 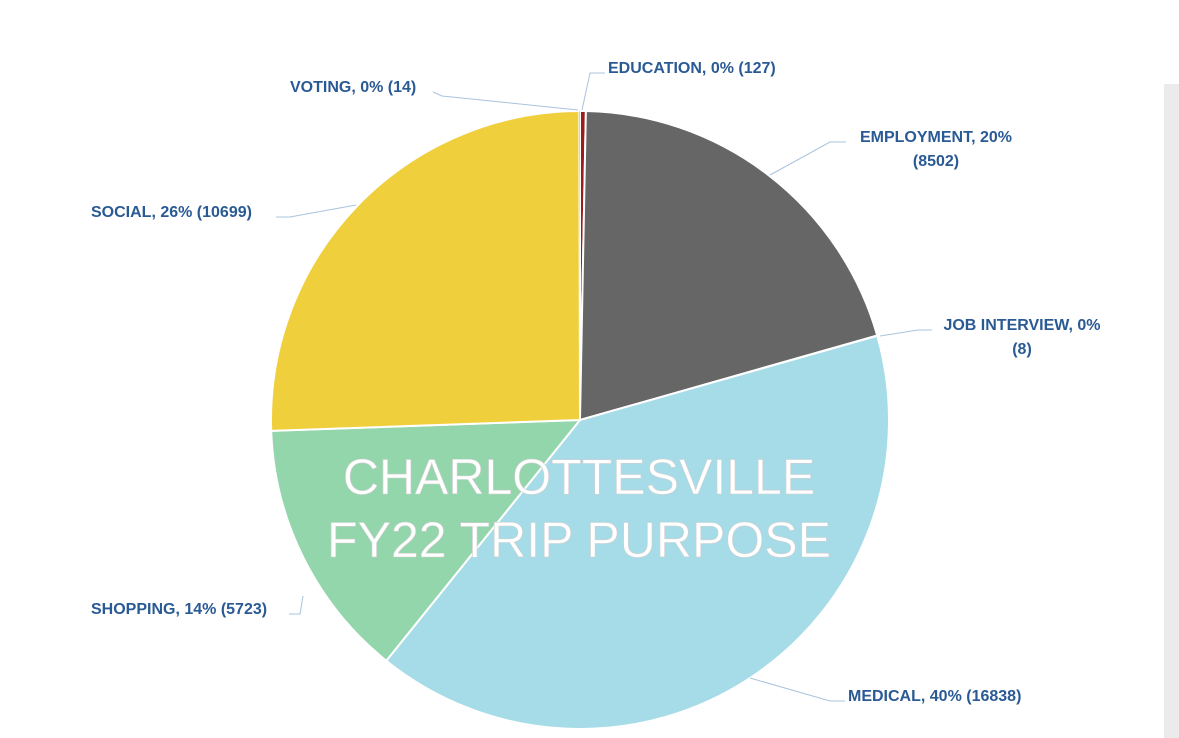 What do you see at coordinates (1022, 349) in the screenshot?
I see `data-label-job-interview: (8)` at bounding box center [1022, 349].